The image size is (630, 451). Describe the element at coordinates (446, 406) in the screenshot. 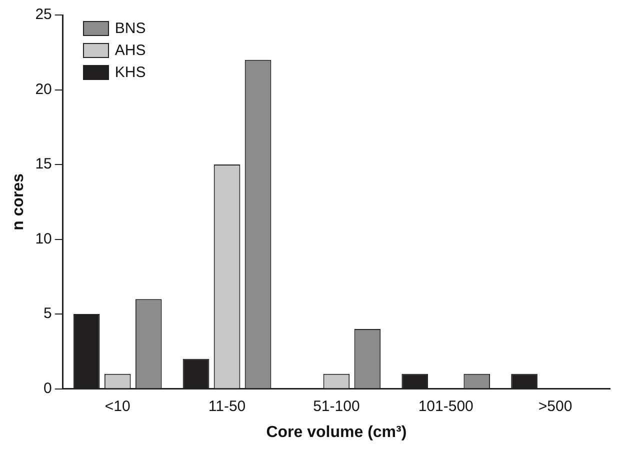

I see `x-tick-label: 101-500` at that location.